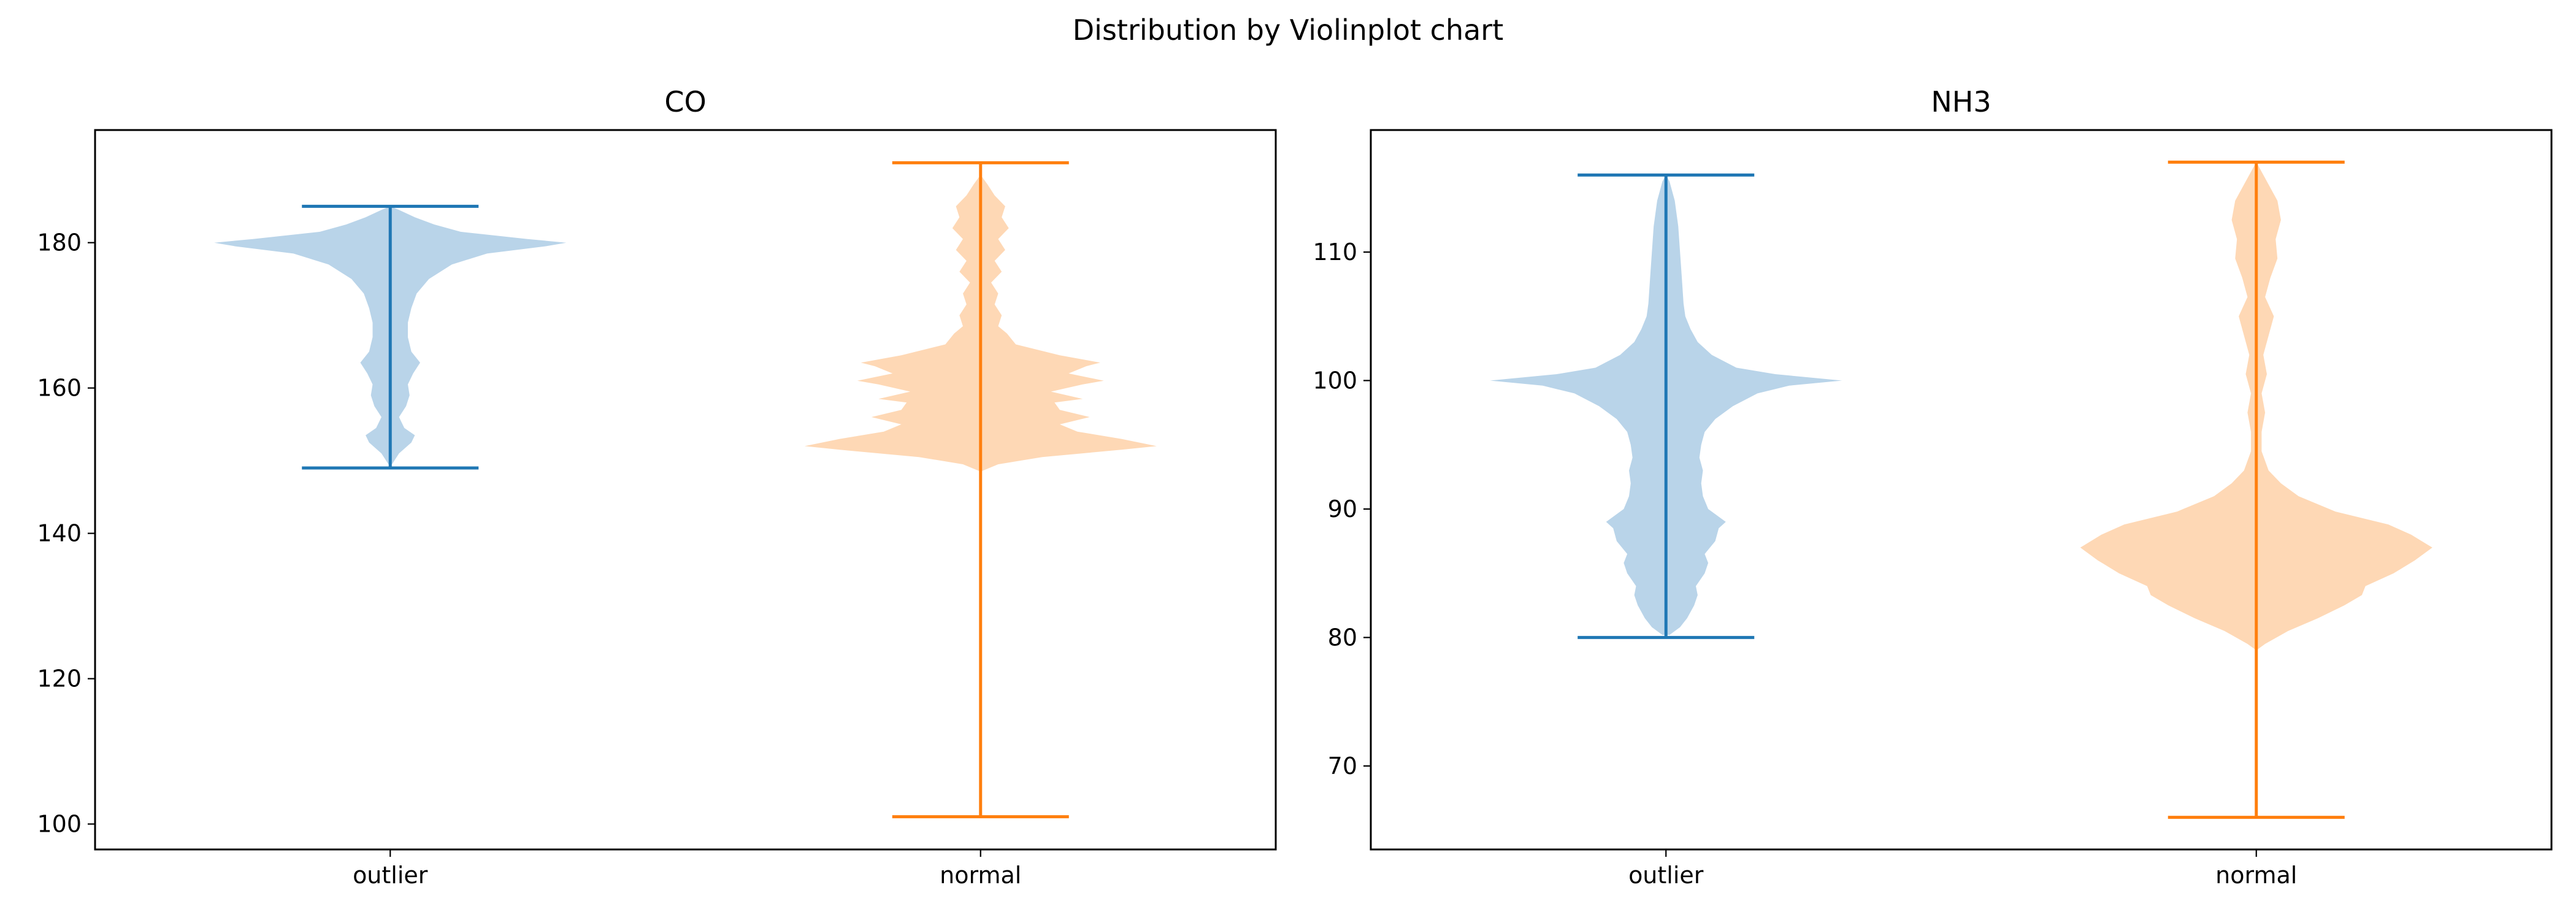 The height and width of the screenshot is (920, 2576). What do you see at coordinates (1961, 101) in the screenshot?
I see `subplot-title: NH3` at bounding box center [1961, 101].